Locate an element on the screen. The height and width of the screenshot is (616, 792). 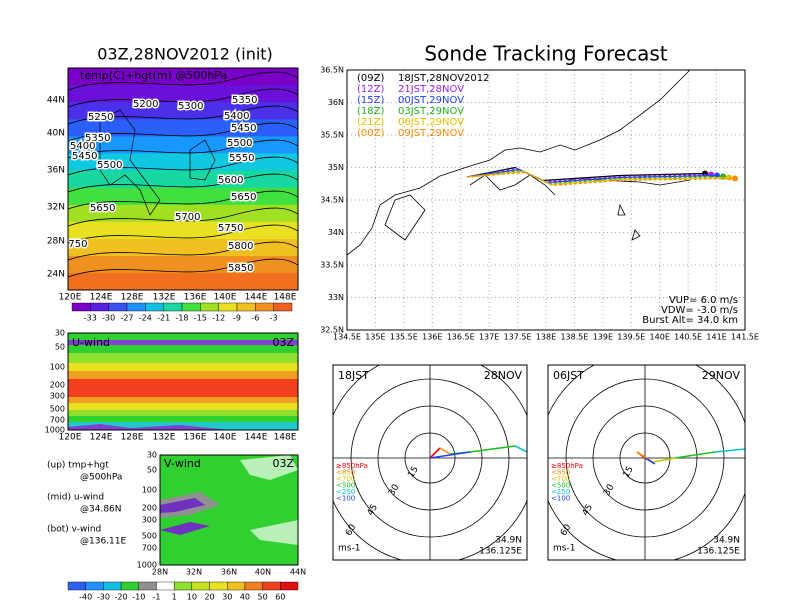
lat-tick: 40N is located at coordinates (56, 134).